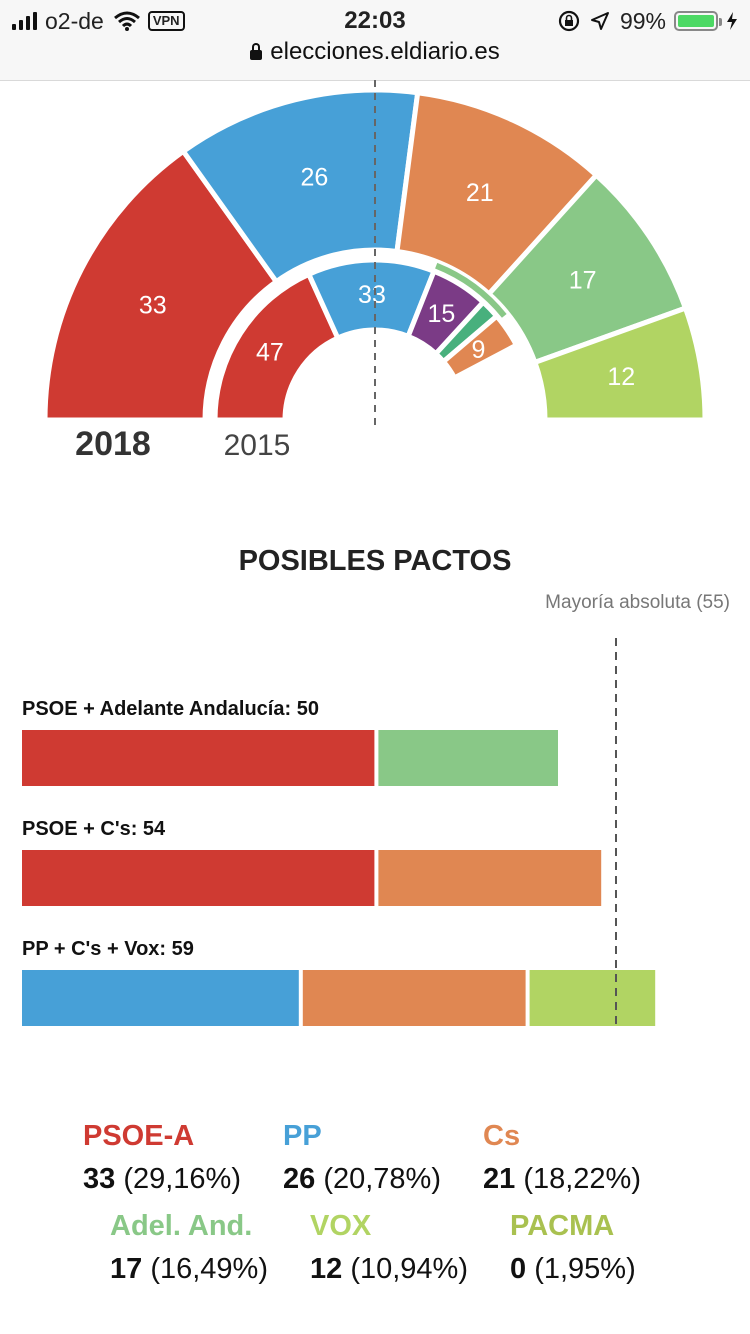 This screenshot has height=1334, width=750. I want to click on legend-value: 12 (10,94%), so click(389, 1269).